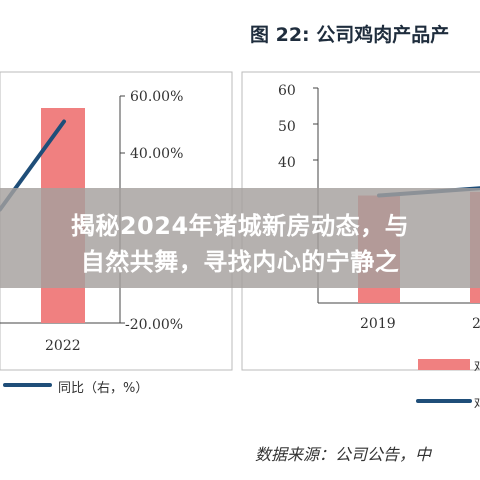 The height and width of the screenshot is (480, 480). I want to click on x-tick-2019: 2019, so click(378, 324).